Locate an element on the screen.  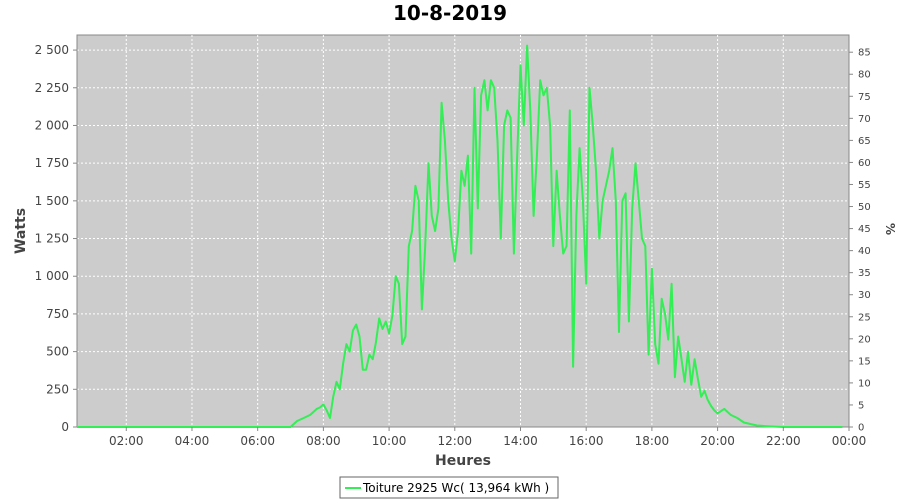
y-tick-label: 750 is located at coordinates (57, 314).